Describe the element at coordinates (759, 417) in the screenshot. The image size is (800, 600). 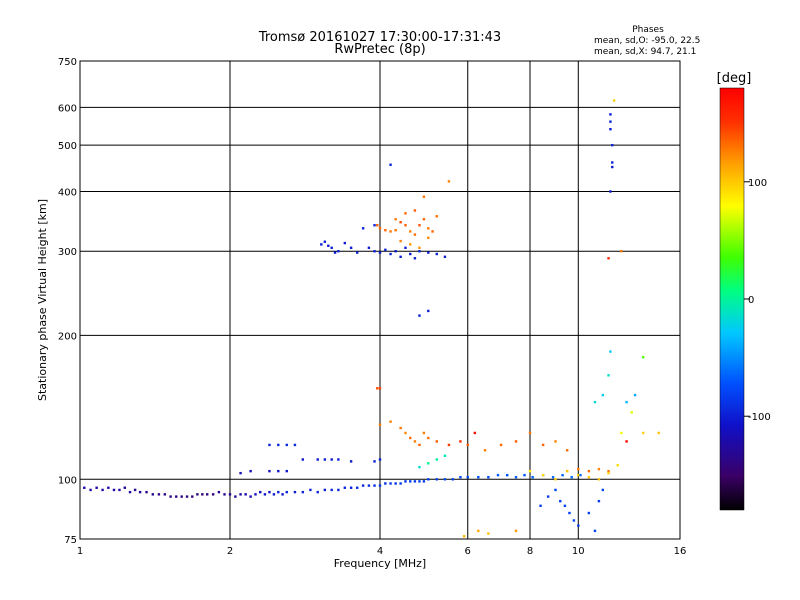
I see `colorbar-tick-label: -100` at that location.